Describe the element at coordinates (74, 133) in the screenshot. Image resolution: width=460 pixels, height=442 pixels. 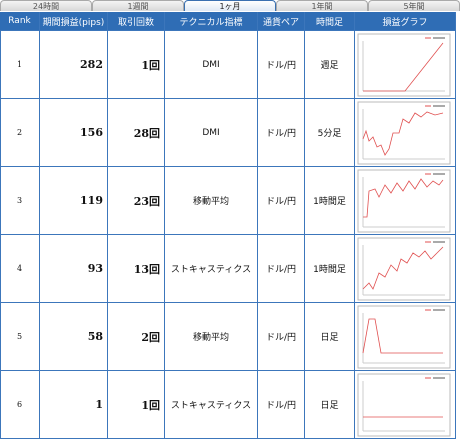
I see `cell-pips: 156` at that location.